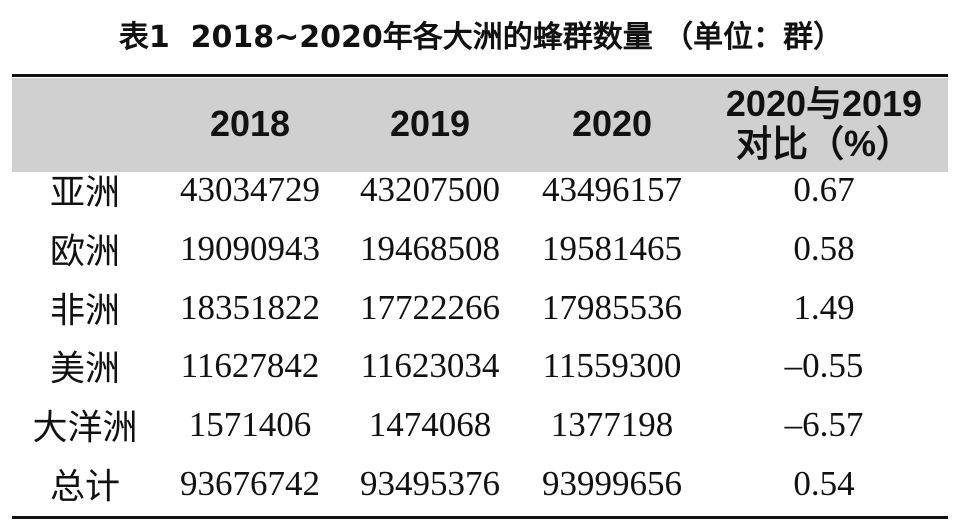  I want to click on row-label: 大洋洲, so click(85, 428).